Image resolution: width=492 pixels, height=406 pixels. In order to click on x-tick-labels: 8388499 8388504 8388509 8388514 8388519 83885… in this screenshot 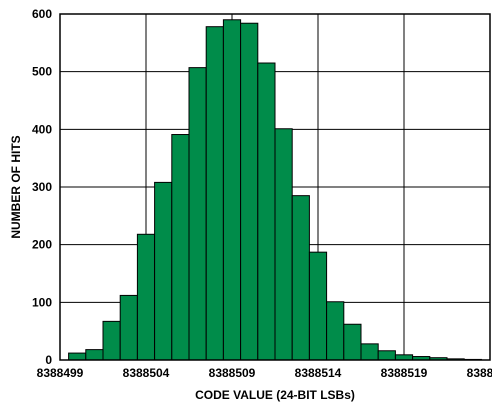, I will do `click(264, 373)`.